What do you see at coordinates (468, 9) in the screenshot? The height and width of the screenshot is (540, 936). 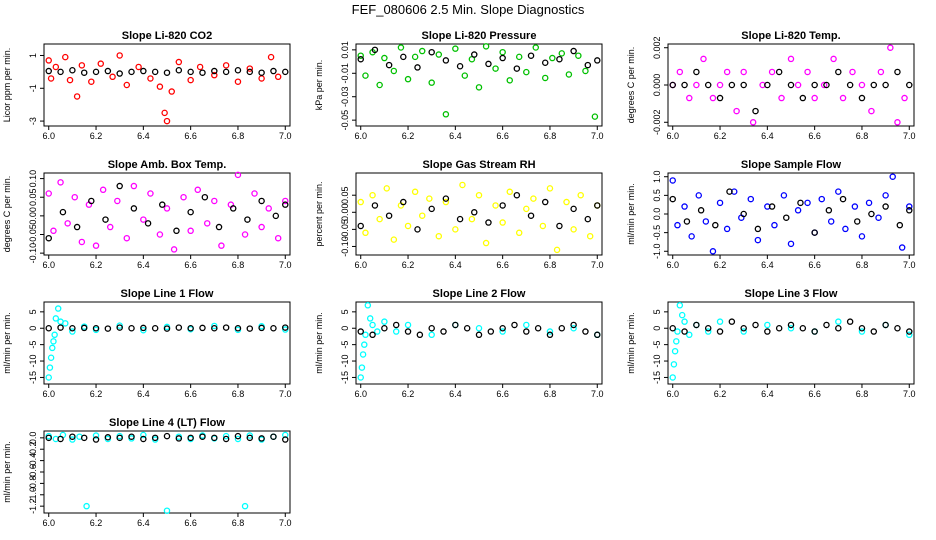 I see `figure-title: FEF_080606 2.5 Min. Slope Diagnostics` at bounding box center [468, 9].